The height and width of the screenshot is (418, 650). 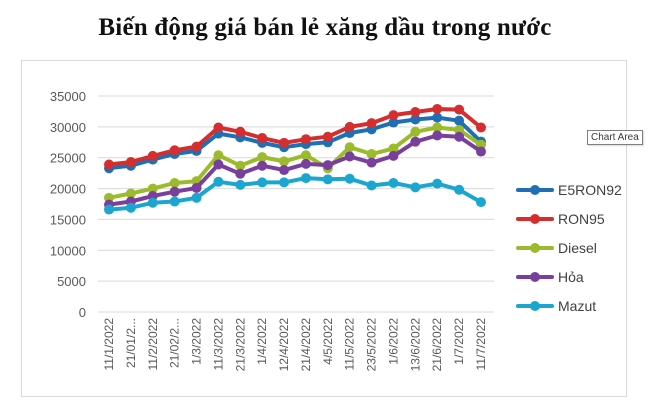 I want to click on legend-label: Mazut, so click(x=577, y=306).